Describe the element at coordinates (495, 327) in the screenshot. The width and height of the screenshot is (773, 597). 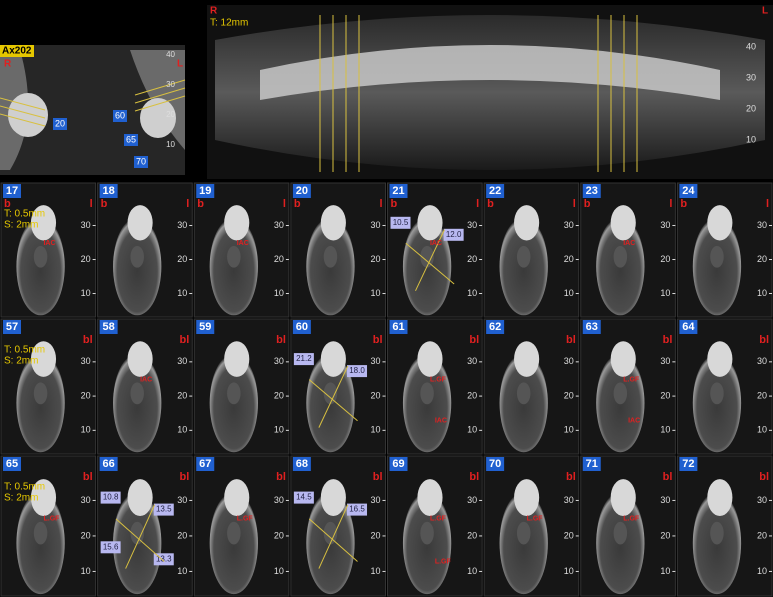
I see `slice-number: 62` at that location.